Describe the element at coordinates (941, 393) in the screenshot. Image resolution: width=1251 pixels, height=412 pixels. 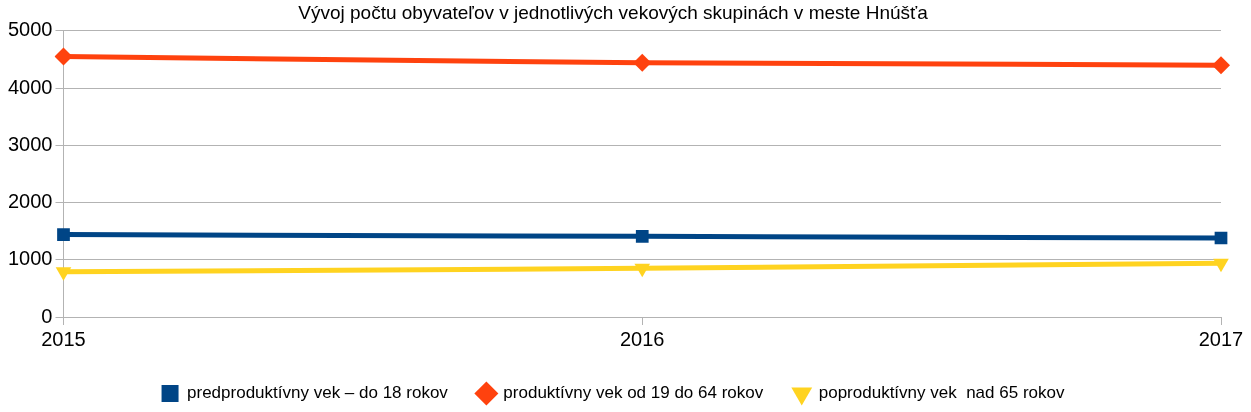
I see `legend-label: poproduktívny vek nad 65 rokov` at that location.